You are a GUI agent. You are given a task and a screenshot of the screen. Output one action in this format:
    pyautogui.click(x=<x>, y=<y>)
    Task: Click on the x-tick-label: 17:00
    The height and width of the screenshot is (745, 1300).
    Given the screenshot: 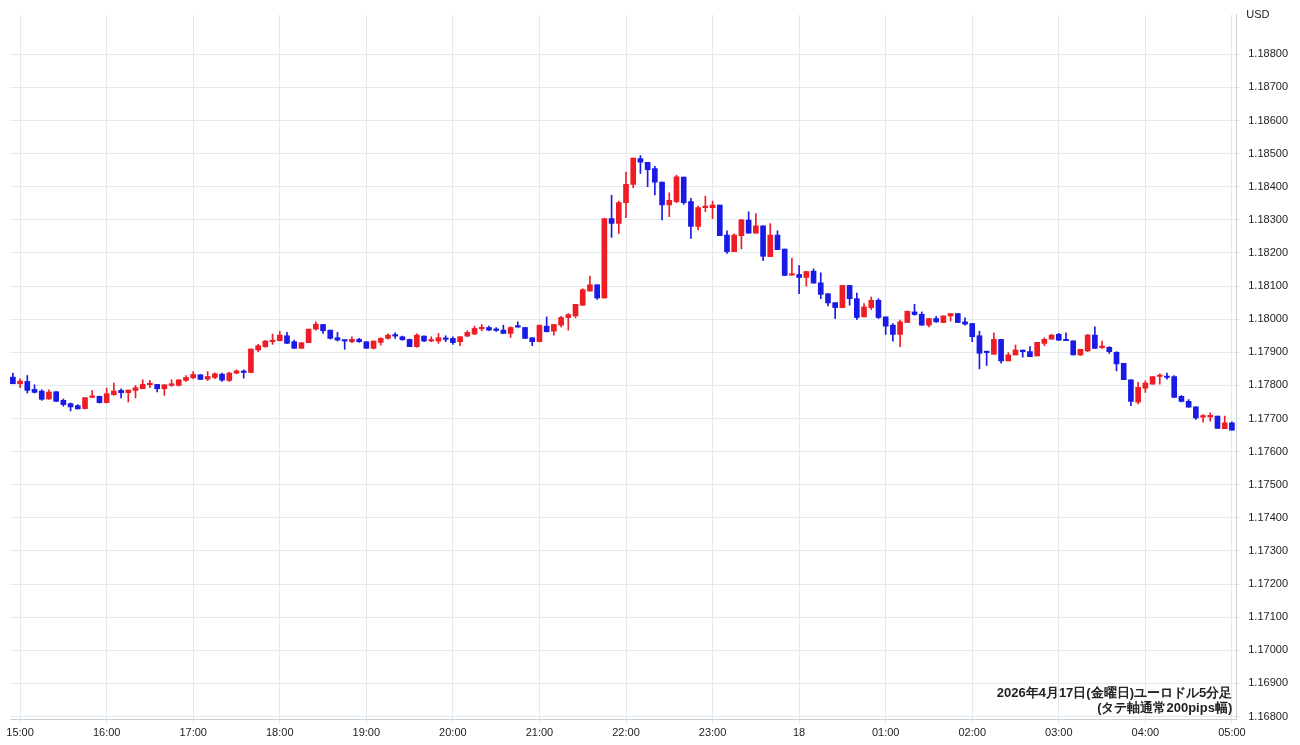 What is the action you would take?
    pyautogui.click(x=193, y=732)
    